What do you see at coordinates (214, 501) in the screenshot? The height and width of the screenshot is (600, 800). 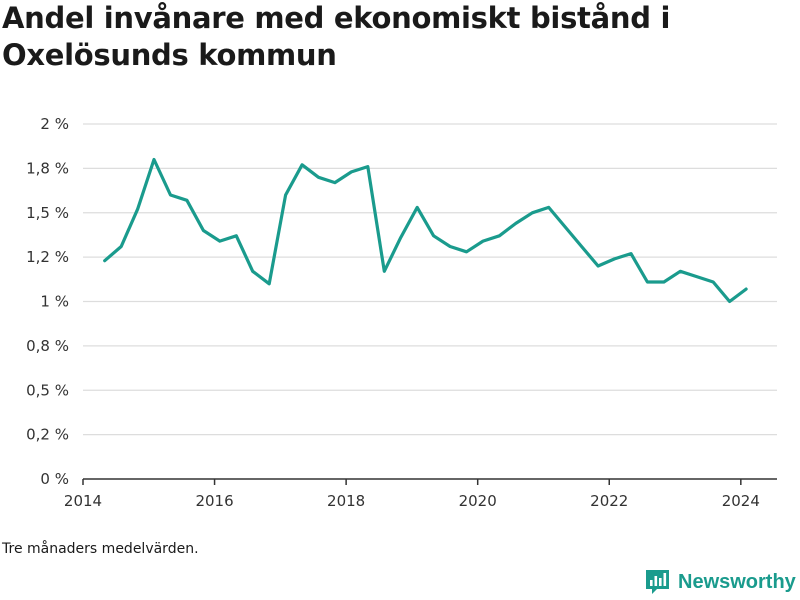 I see `x-tick-label: 2016` at bounding box center [214, 501].